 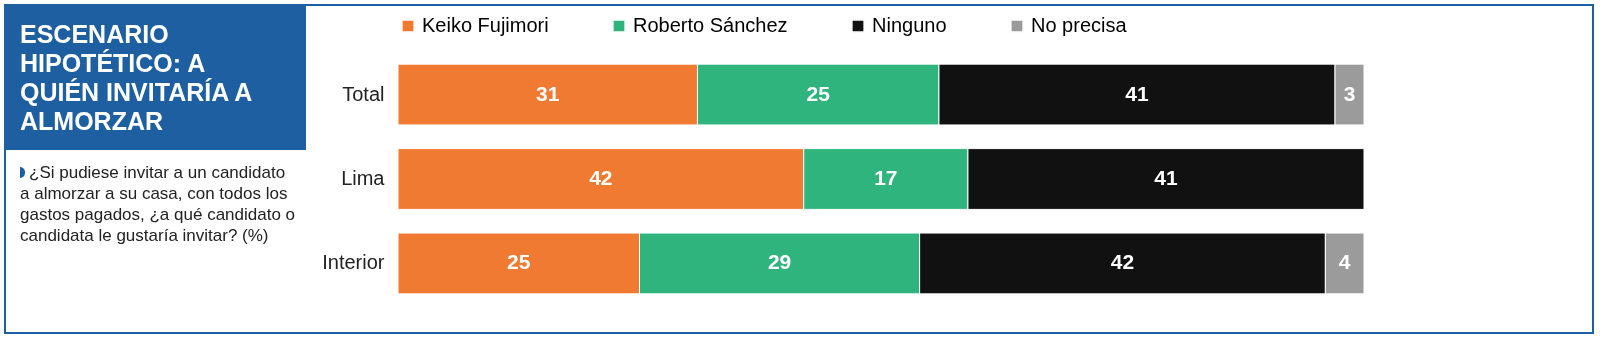 I want to click on y-tick-label: Interior, so click(x=353, y=262).